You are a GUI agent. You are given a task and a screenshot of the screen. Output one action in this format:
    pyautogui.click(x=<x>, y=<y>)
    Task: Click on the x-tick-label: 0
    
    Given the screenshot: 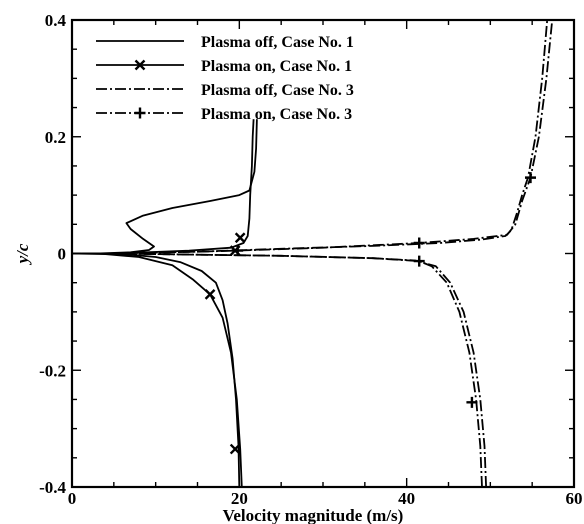 What is the action you would take?
    pyautogui.click(x=72, y=498)
    